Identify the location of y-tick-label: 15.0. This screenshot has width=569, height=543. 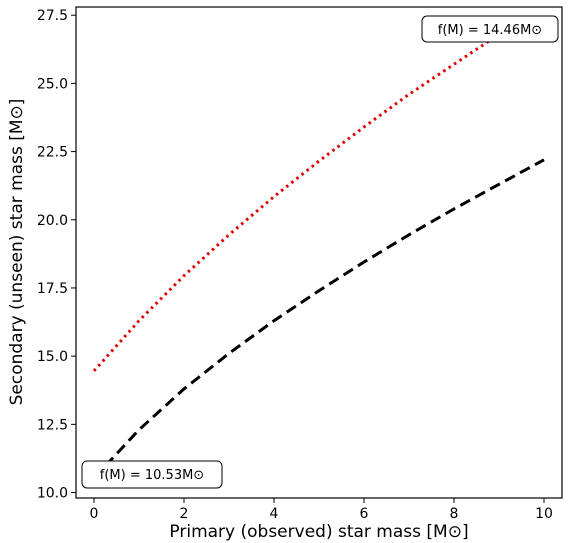
(52, 357).